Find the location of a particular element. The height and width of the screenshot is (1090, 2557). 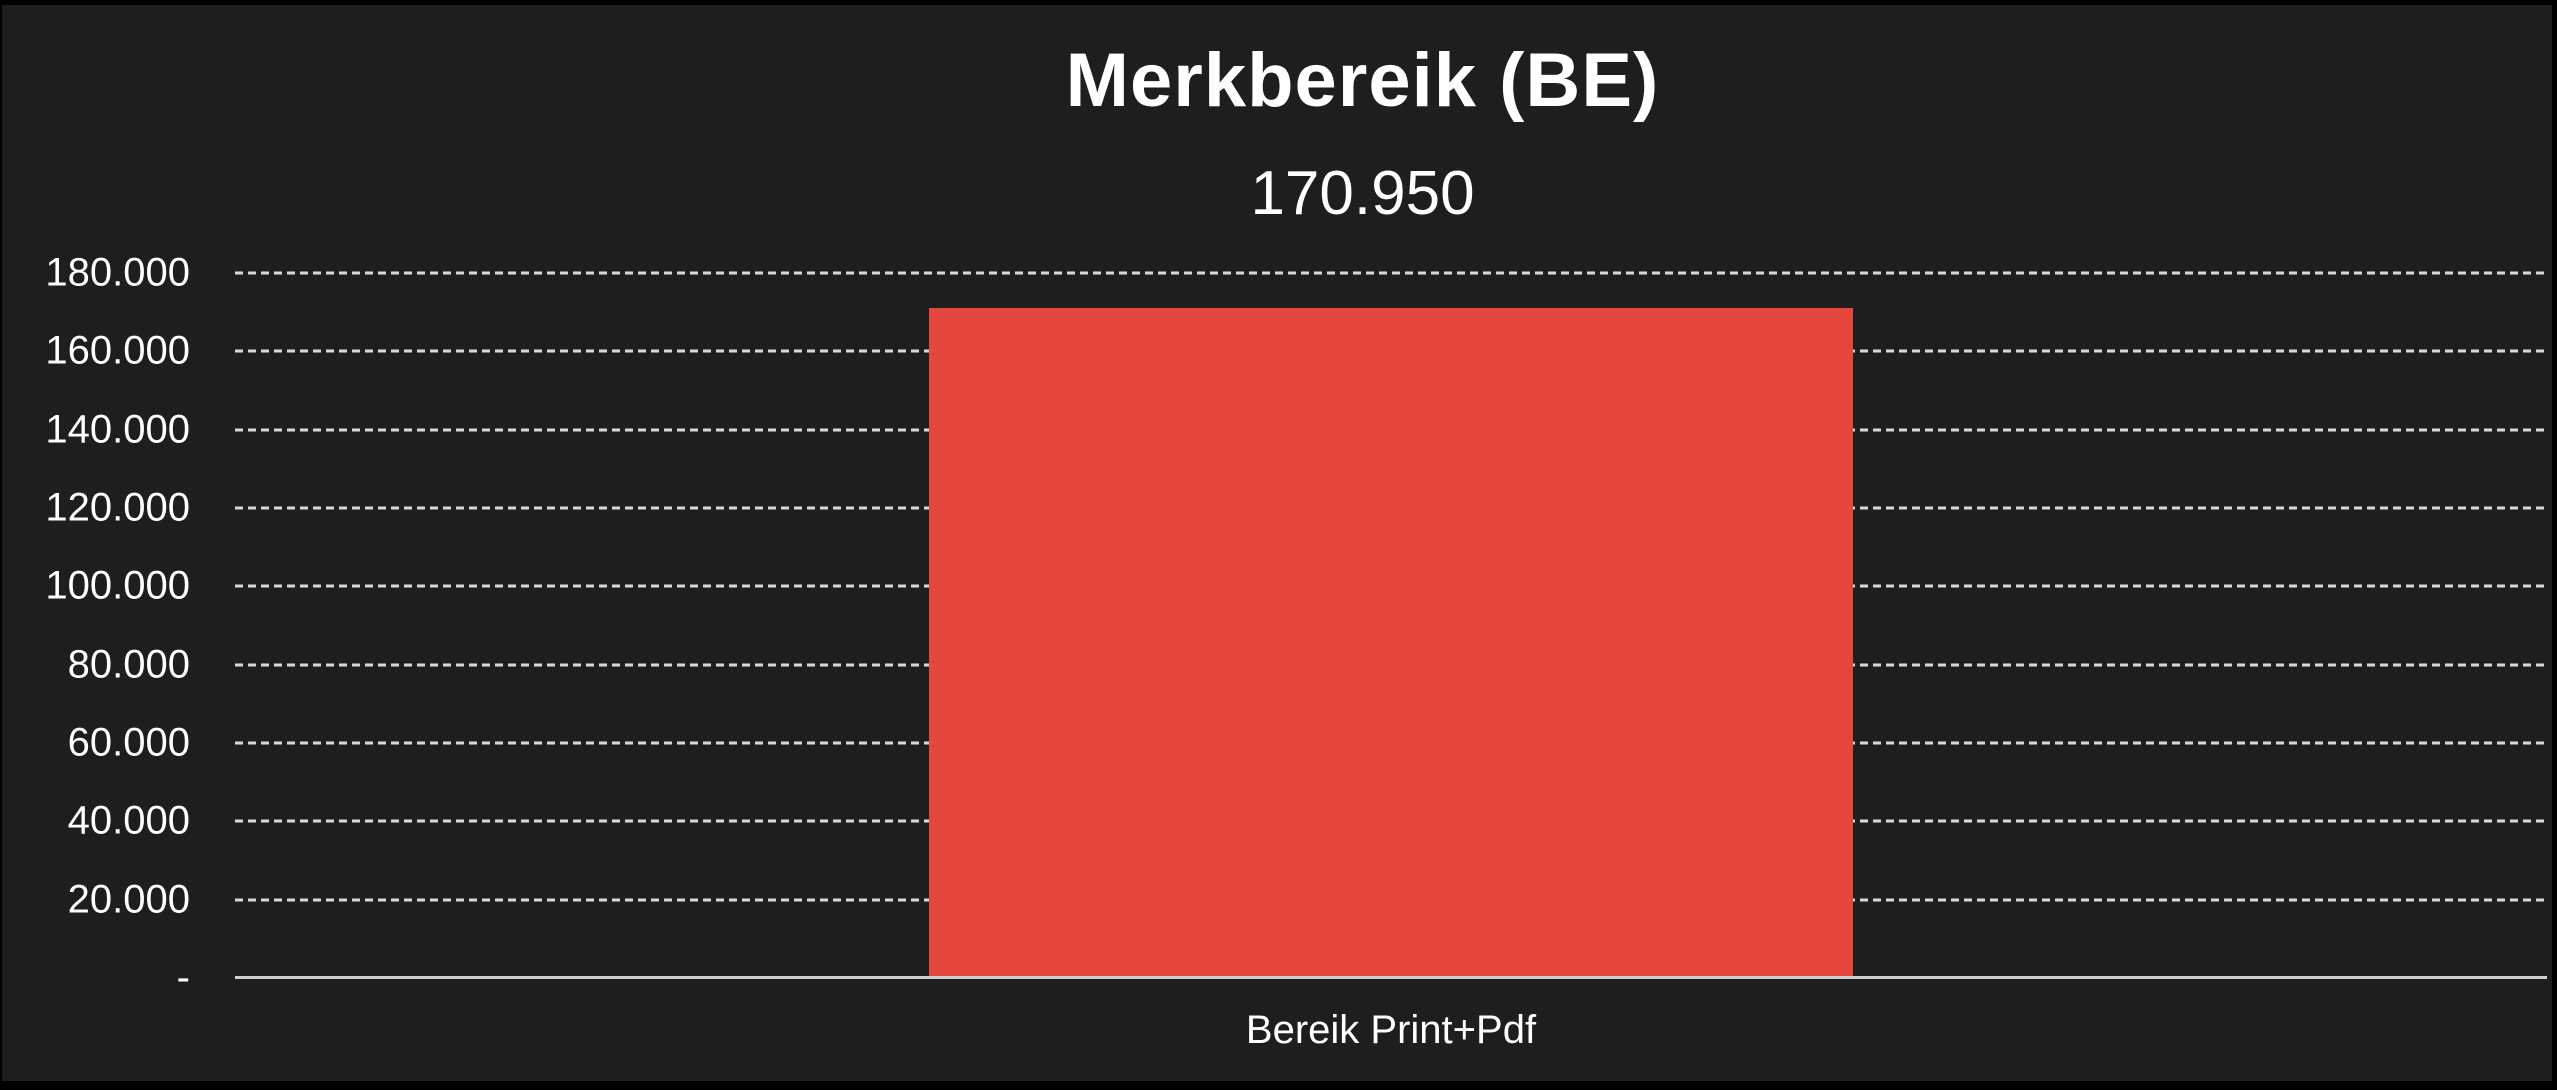

y-tick-label: 160.000 is located at coordinates (117, 350).